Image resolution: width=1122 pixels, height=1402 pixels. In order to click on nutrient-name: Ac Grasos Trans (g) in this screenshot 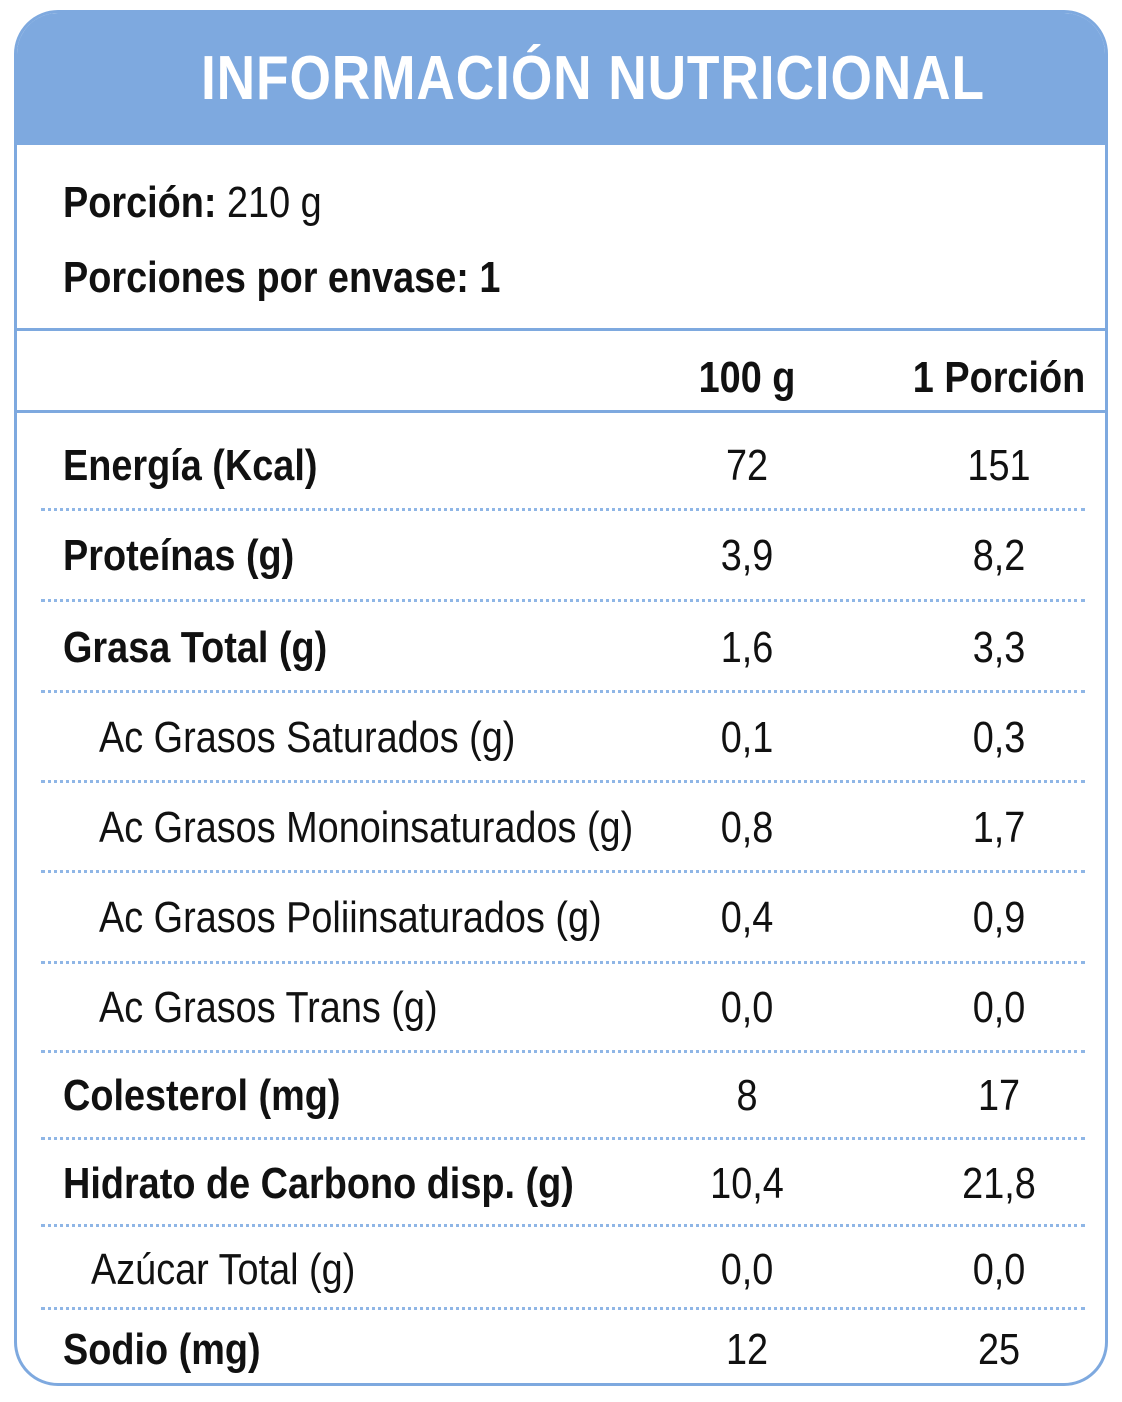, I will do `click(268, 1007)`.